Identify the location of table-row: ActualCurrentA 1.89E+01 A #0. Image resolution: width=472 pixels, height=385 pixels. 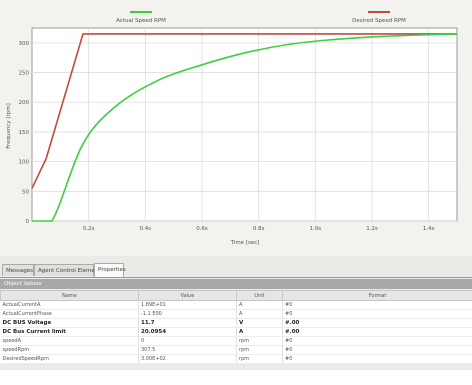
(236, 305).